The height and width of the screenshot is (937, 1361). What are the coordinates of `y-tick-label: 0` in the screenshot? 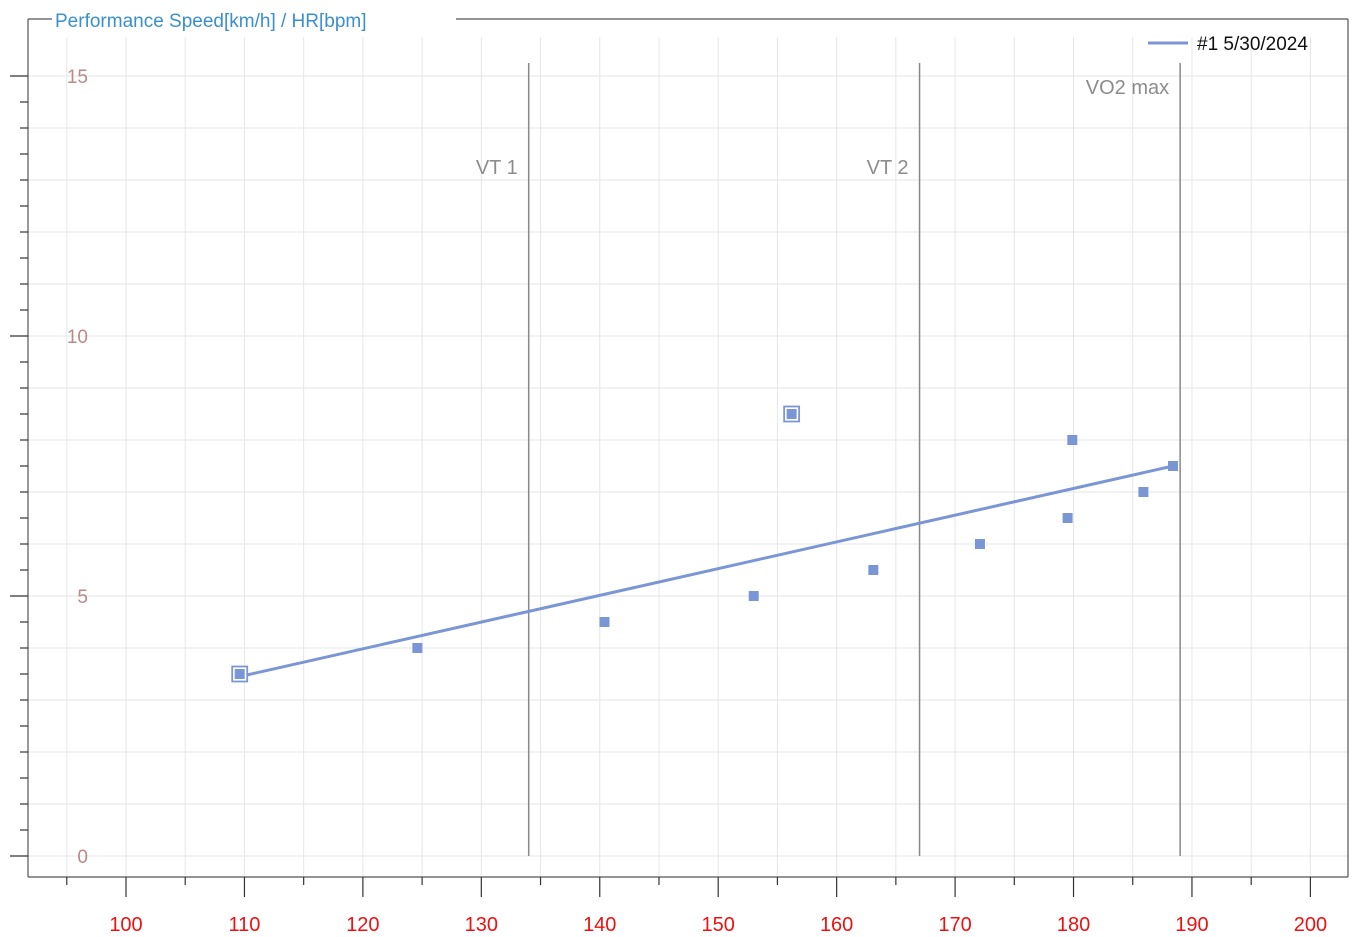 It's located at (82, 857).